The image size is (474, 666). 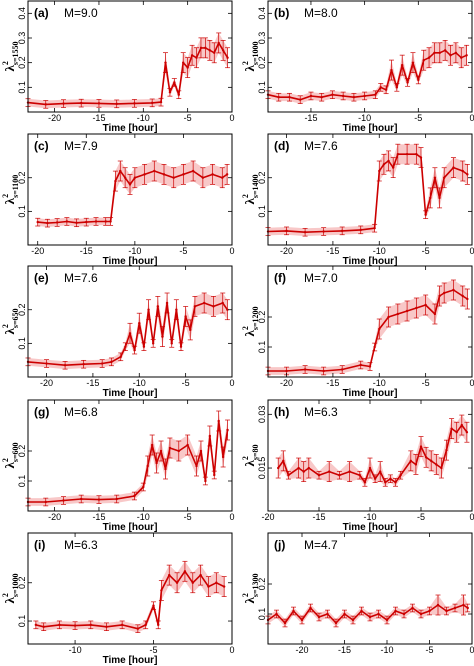 I want to click on series-line, so click(x=368, y=330).